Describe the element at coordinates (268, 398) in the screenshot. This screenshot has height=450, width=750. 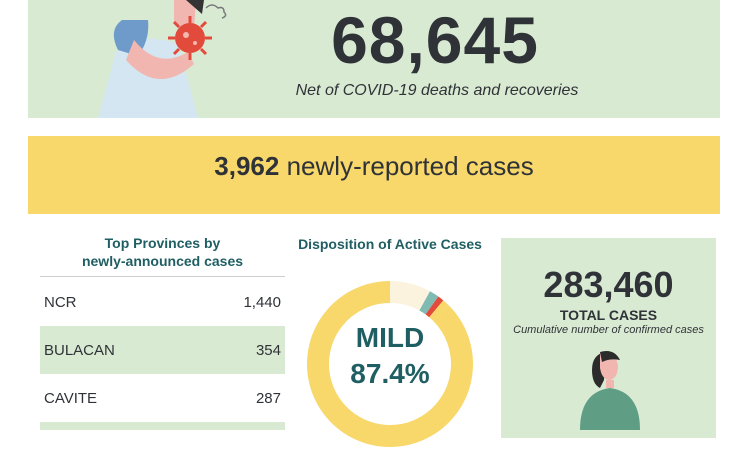
I see `province-value: 287` at that location.